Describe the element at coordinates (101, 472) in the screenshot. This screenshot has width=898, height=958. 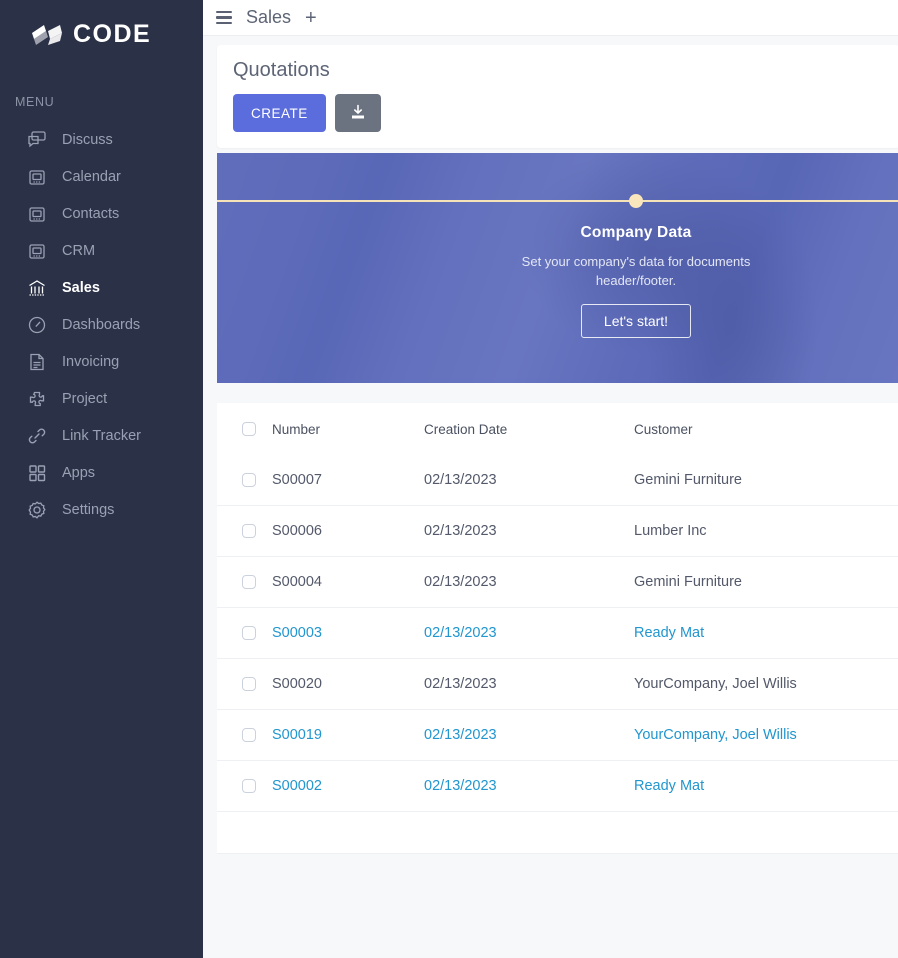
I see `sidebar-item-apps: Apps` at that location.